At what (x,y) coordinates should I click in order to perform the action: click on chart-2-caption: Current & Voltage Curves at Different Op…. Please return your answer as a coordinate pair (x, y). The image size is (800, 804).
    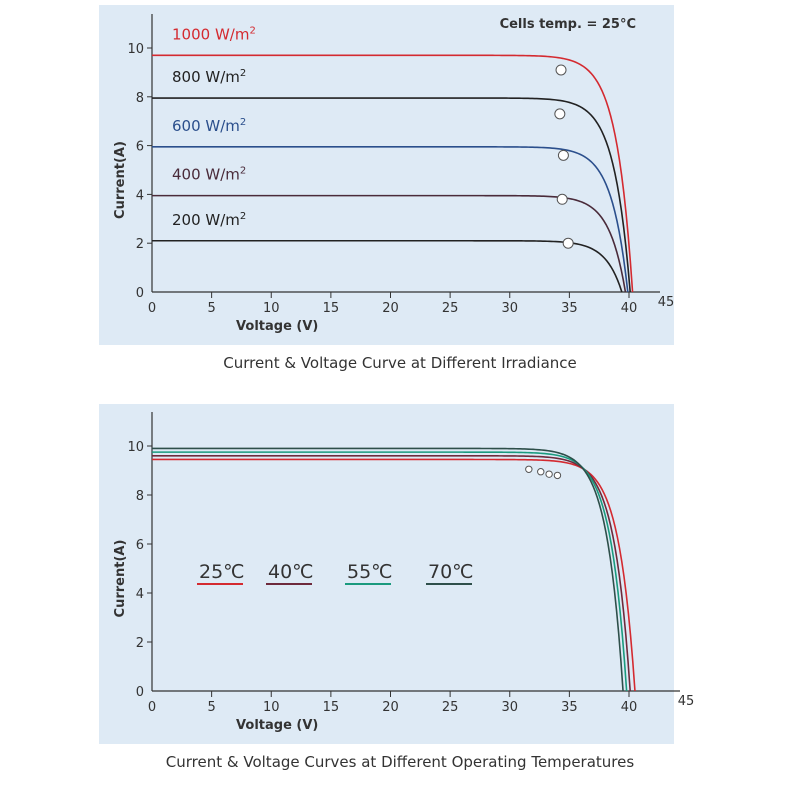
    Looking at the image, I should click on (400, 762).